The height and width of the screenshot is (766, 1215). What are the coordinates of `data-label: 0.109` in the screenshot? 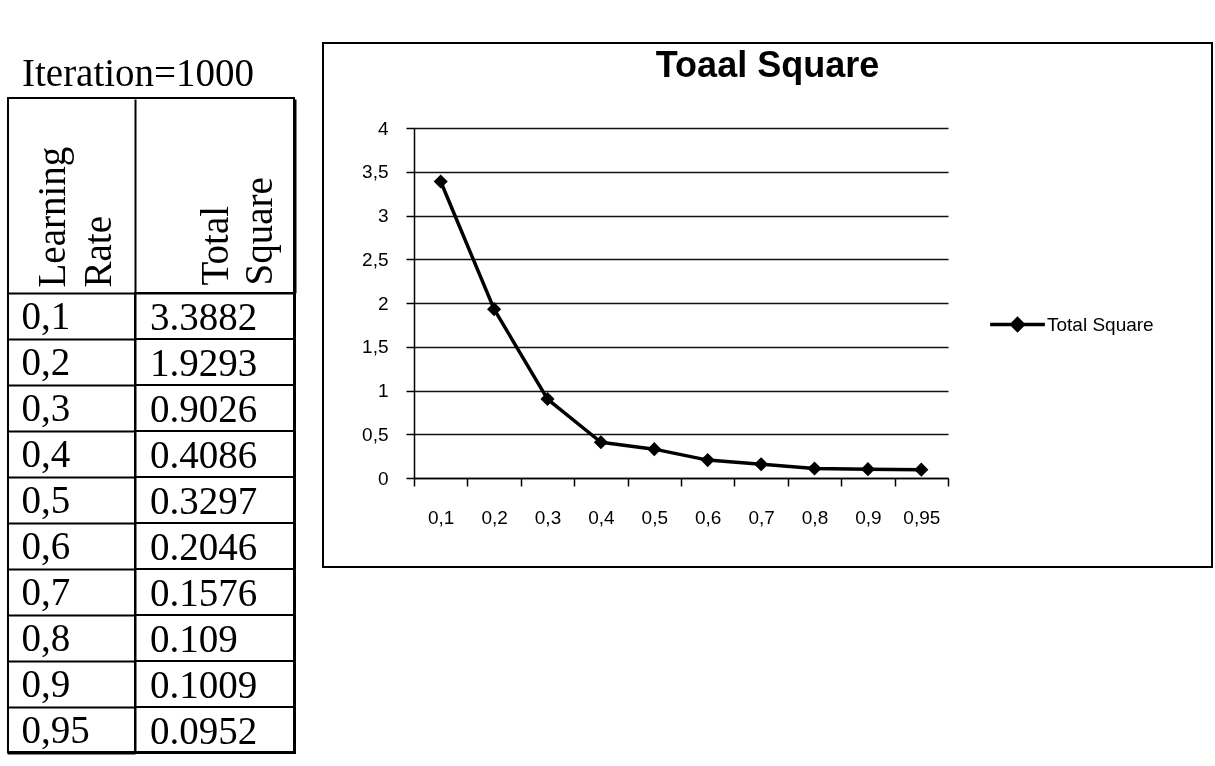 It's located at (194, 638).